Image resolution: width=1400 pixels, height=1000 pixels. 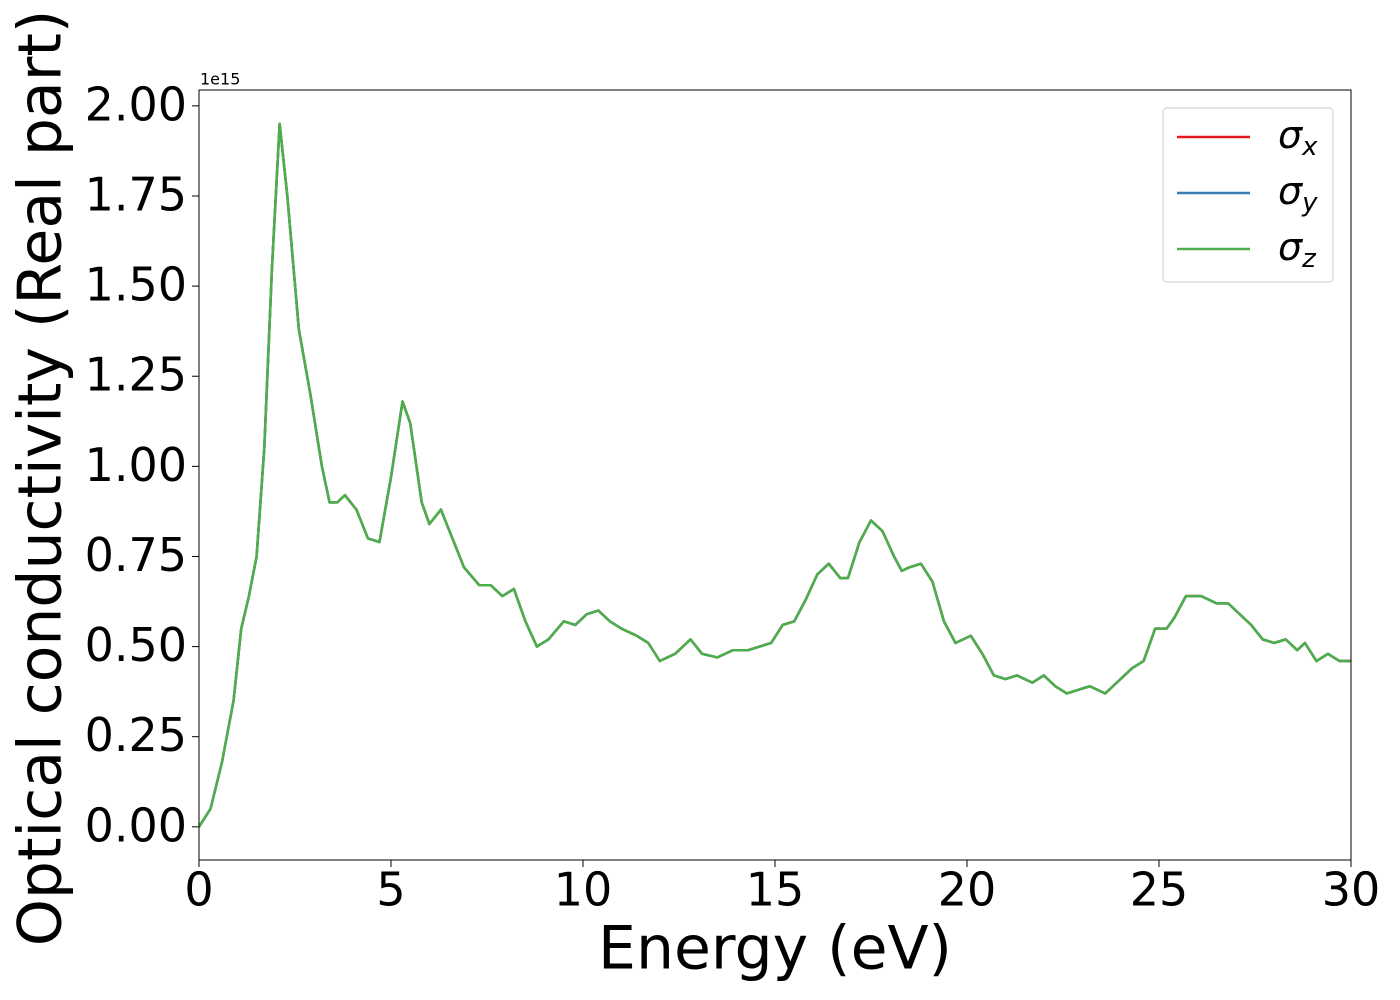 I want to click on legend-box, so click(x=1248, y=195).